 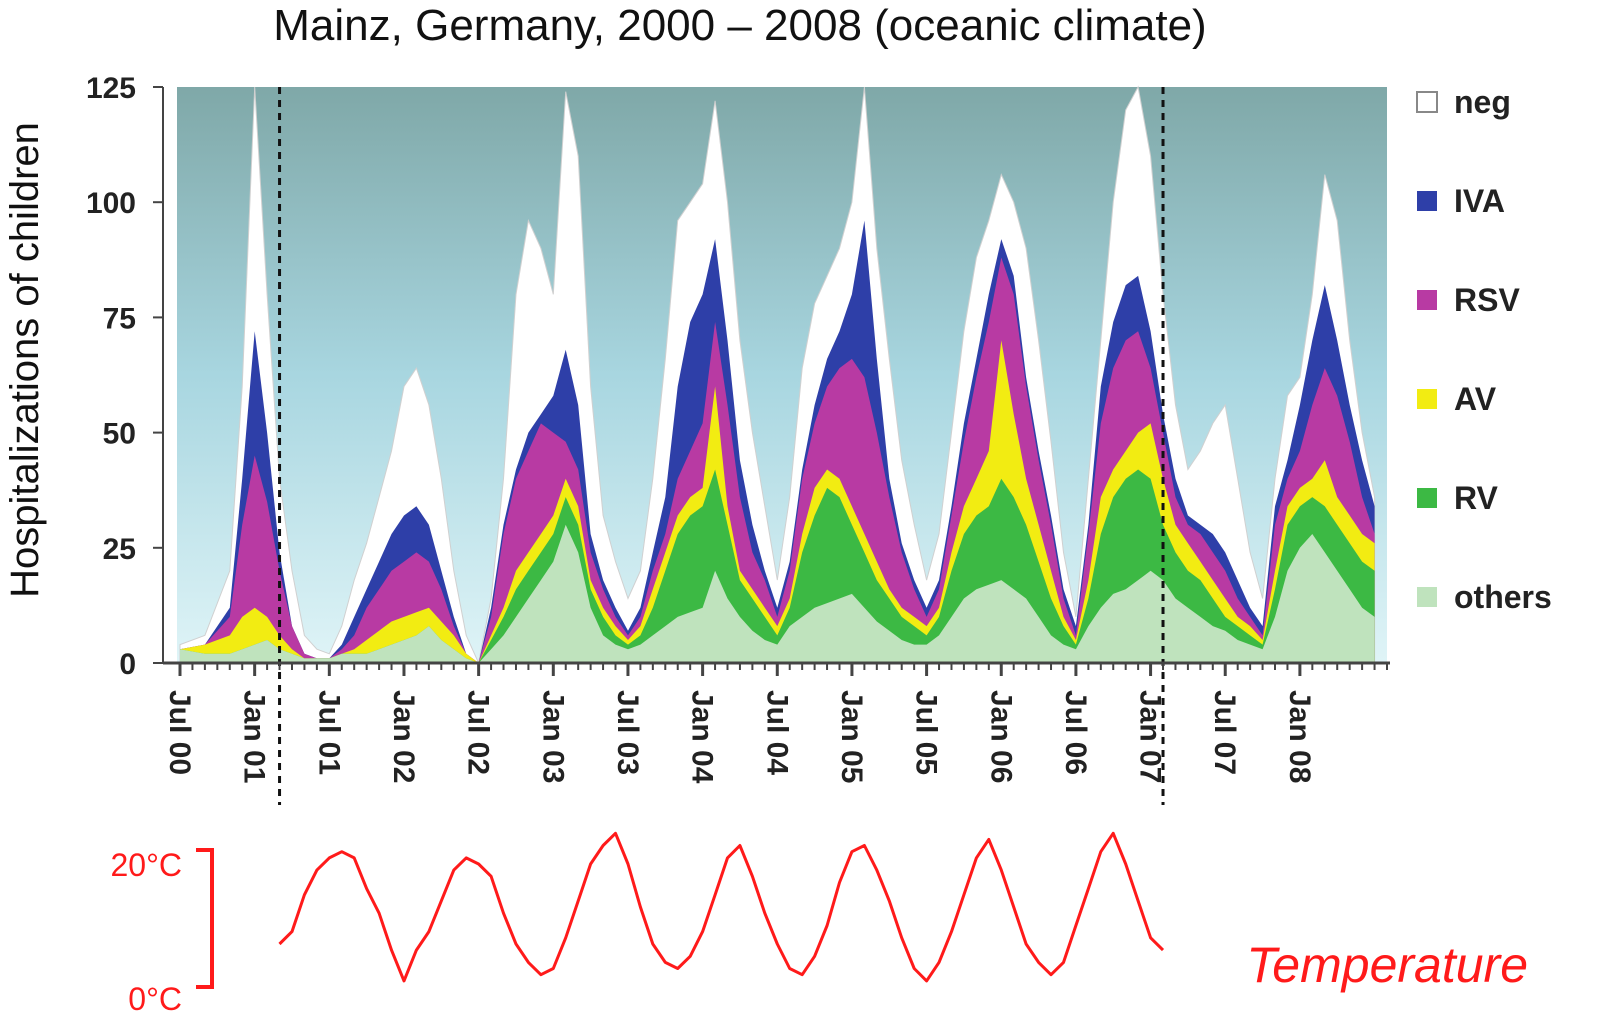 I want to click on x-tick-label: Jan 03, so click(x=552, y=736).